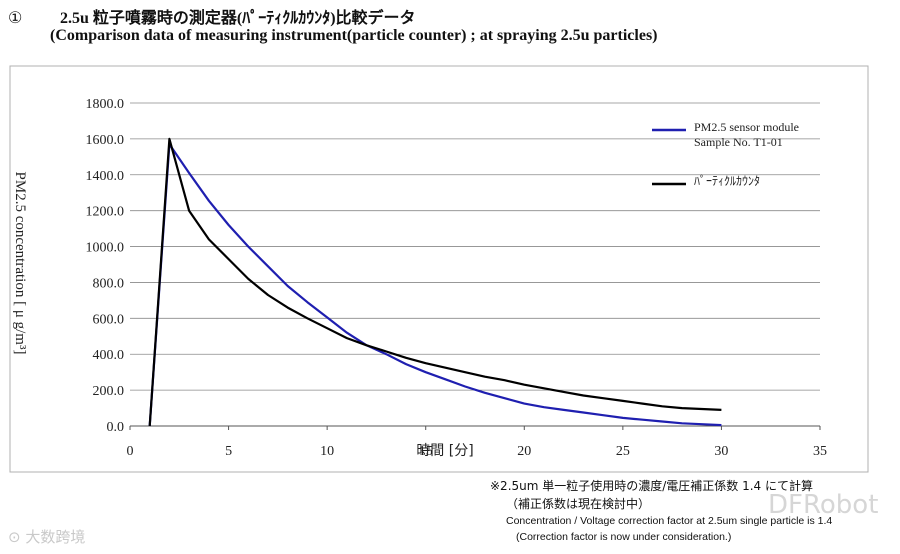 The height and width of the screenshot is (554, 900). I want to click on legend-label-1-0: ﾊﾟｰﾃｨｸﾙｶｳﾝﾀ, so click(727, 181).